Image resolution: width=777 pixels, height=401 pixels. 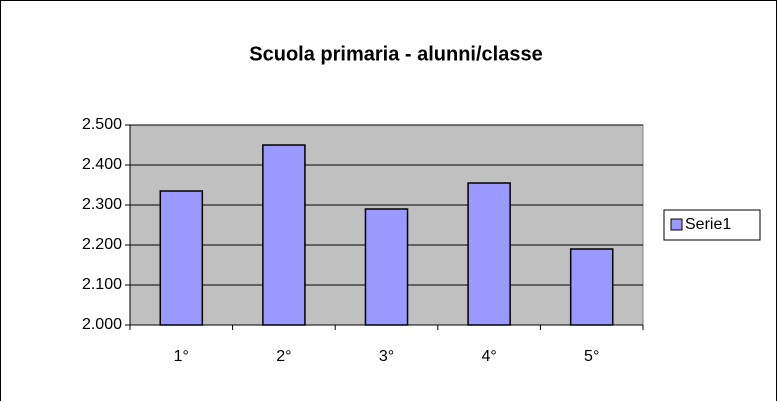 What do you see at coordinates (708, 224) in the screenshot?
I see `legend-label: Serie1` at bounding box center [708, 224].